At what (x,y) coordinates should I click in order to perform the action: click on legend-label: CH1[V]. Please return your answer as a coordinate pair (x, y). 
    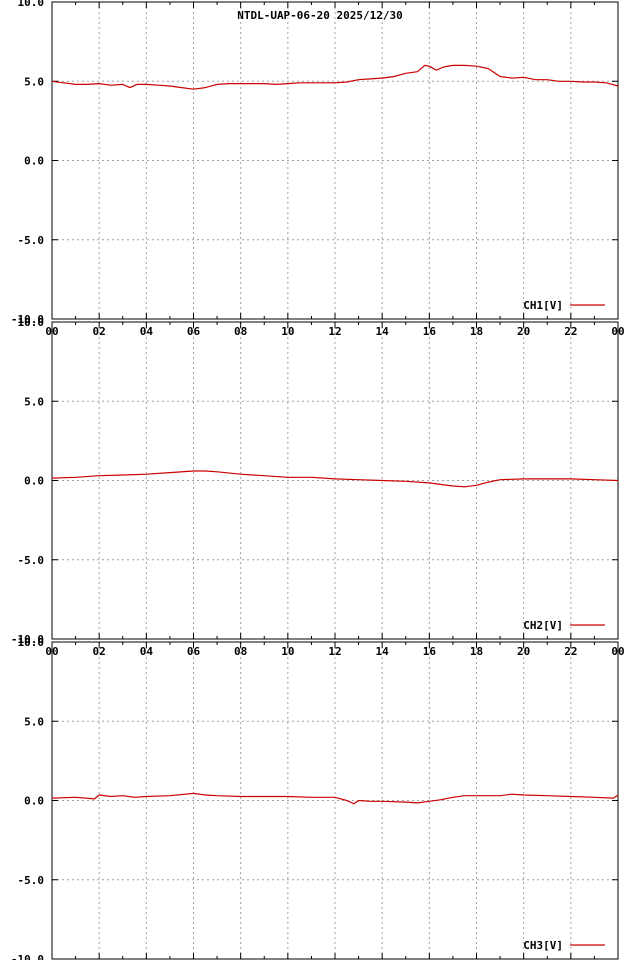
    Looking at the image, I should click on (543, 305).